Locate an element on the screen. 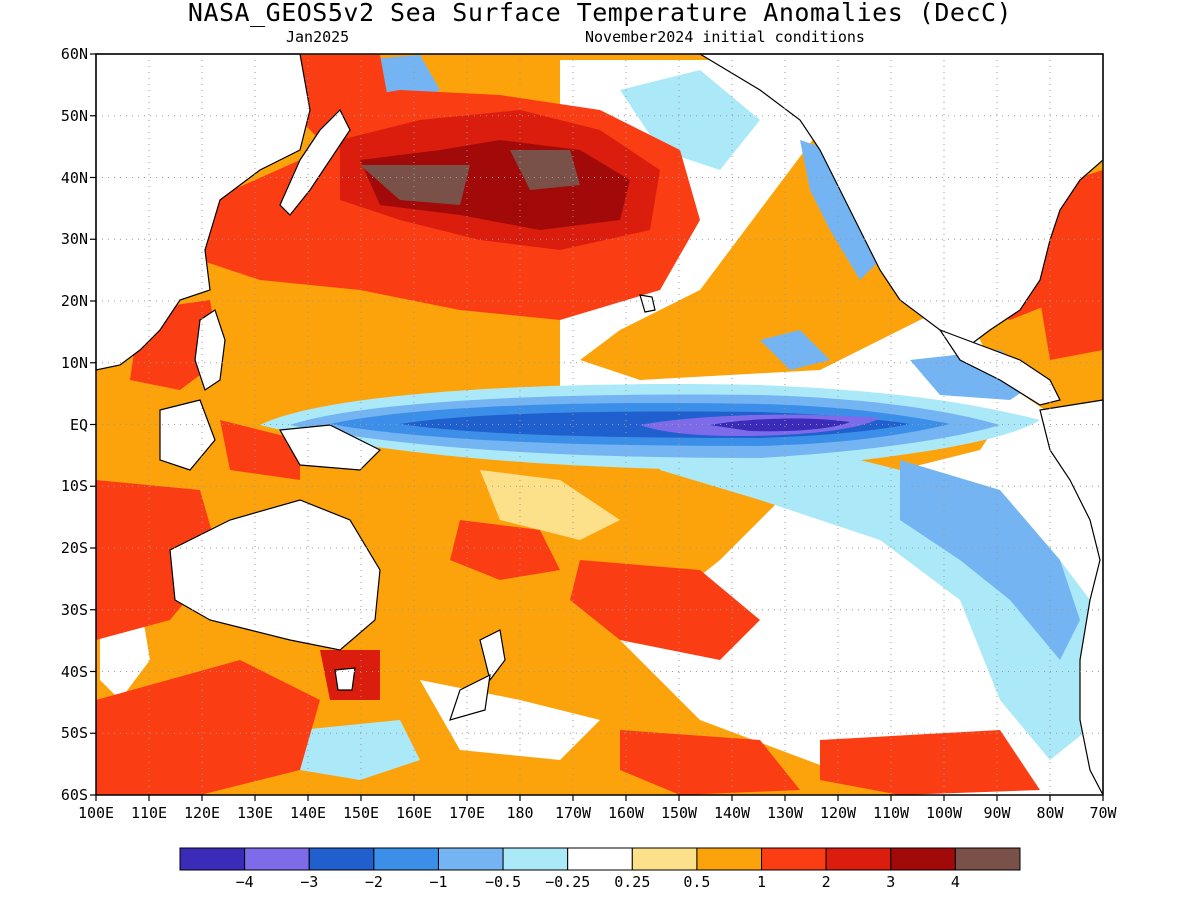 The width and height of the screenshot is (1200, 900). lat-label: 30S is located at coordinates (74, 609).